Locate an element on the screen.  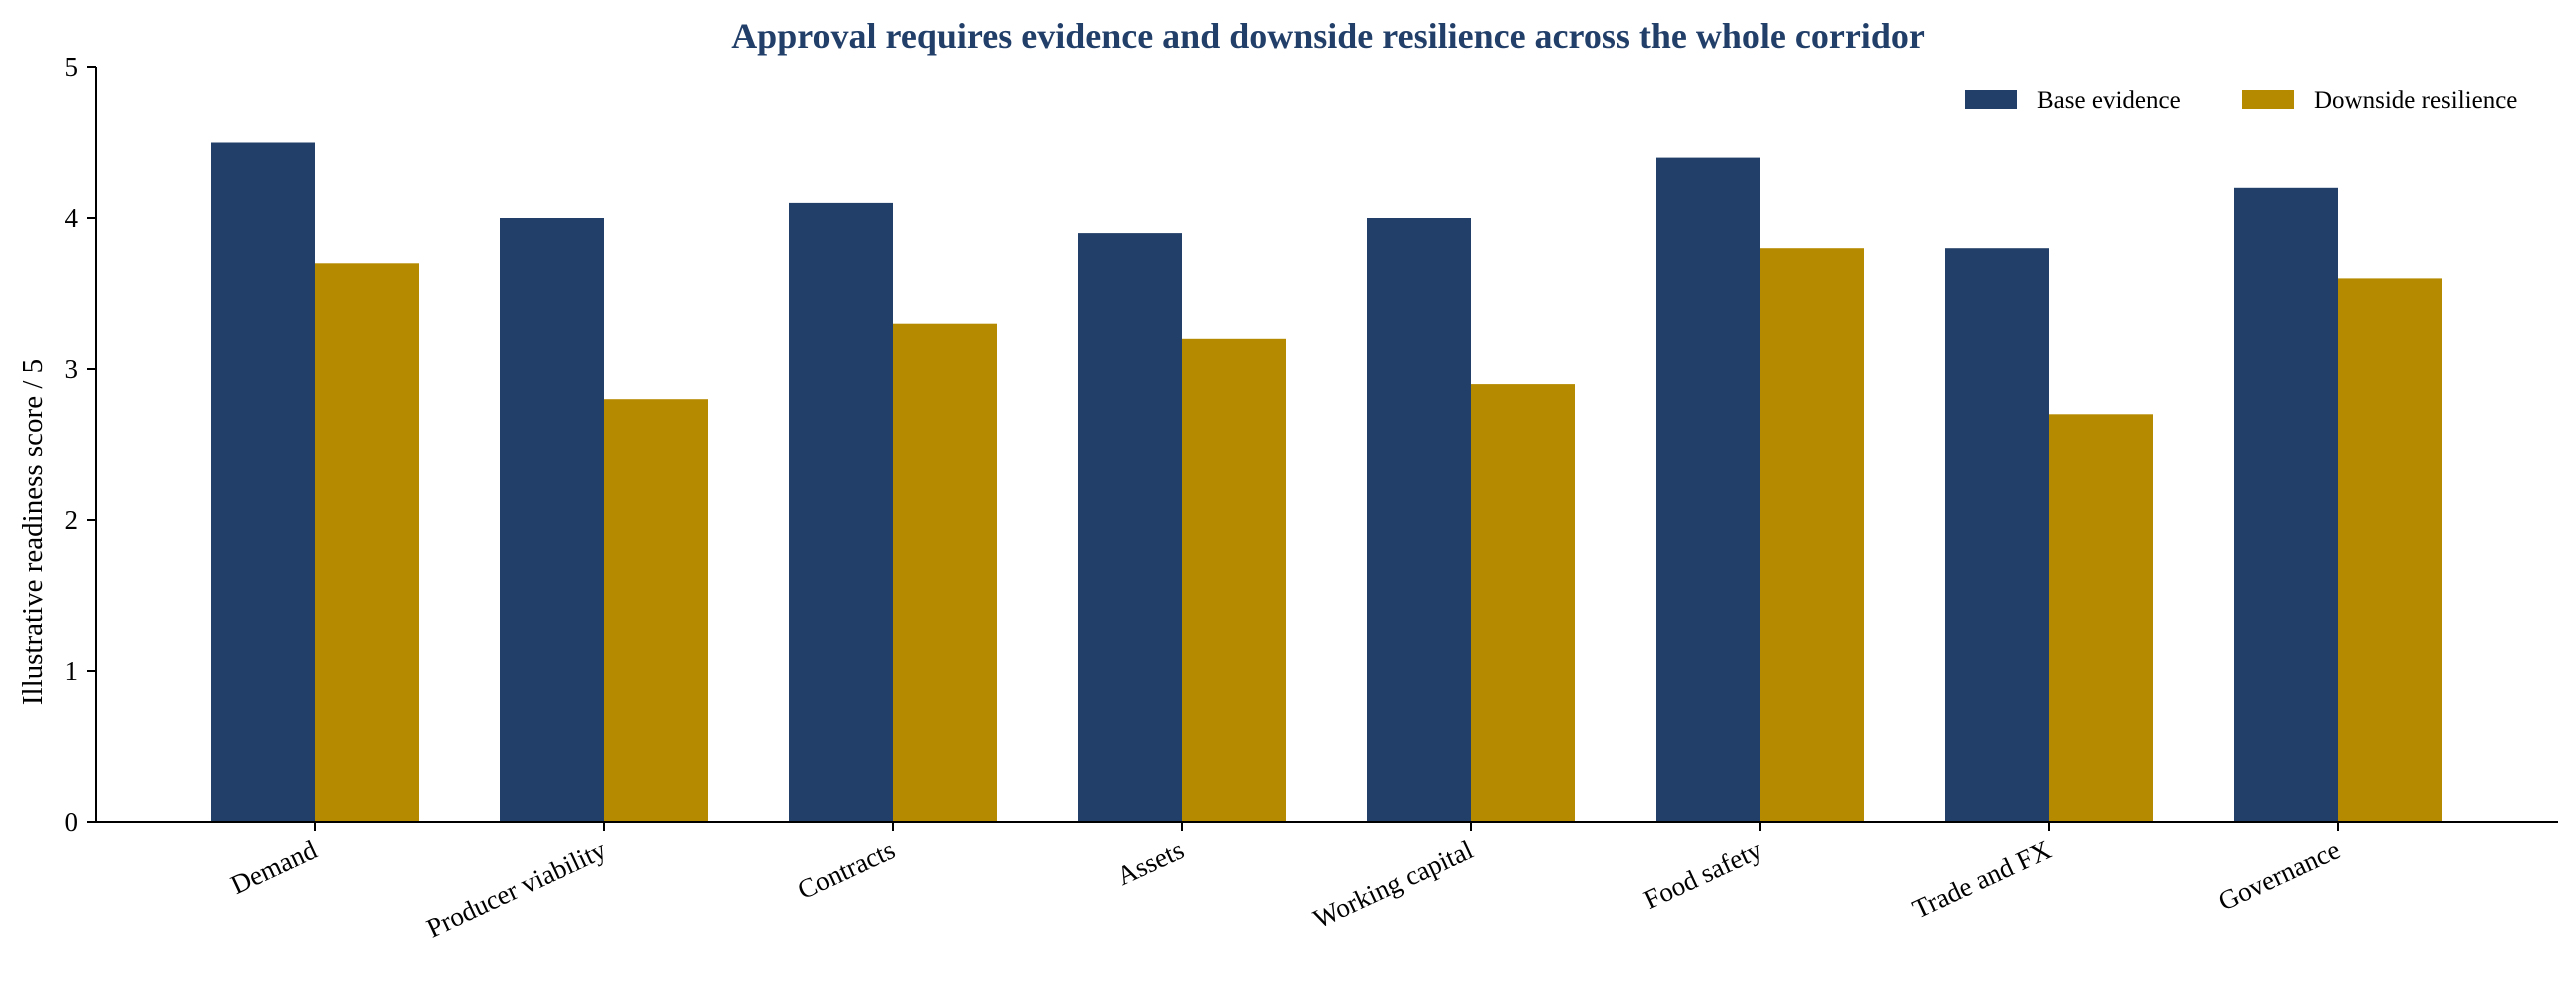
y-axis-label: Illustrative readiness score / 5 is located at coordinates (33, 532).